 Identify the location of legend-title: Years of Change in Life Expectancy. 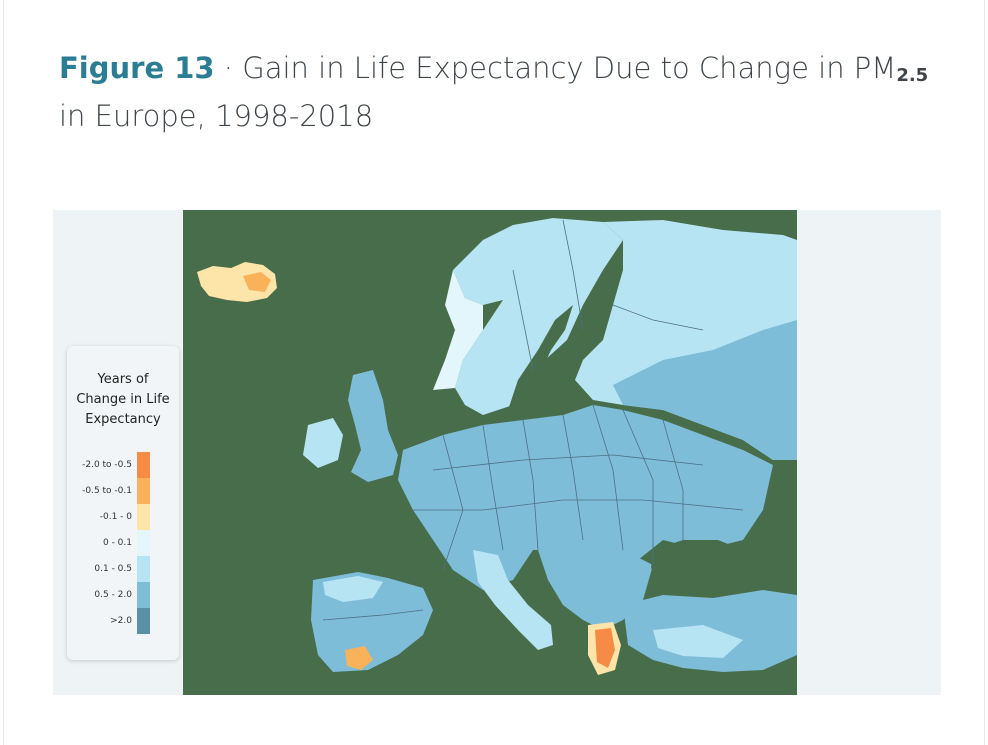
(123, 400).